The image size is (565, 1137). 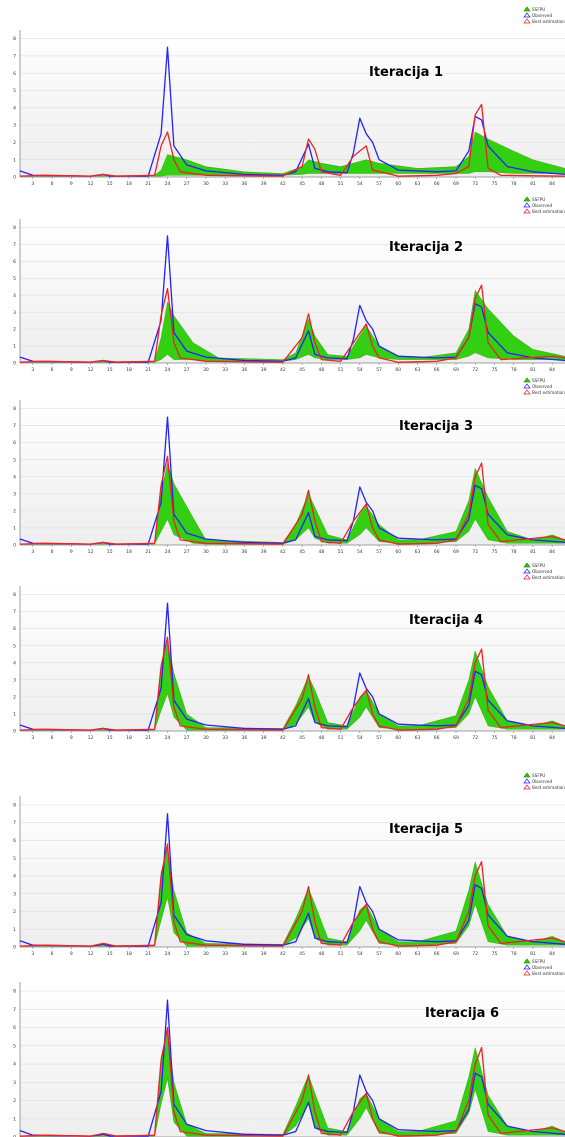 What do you see at coordinates (379, 370) in the screenshot?
I see `x-tick-label: 57` at bounding box center [379, 370].